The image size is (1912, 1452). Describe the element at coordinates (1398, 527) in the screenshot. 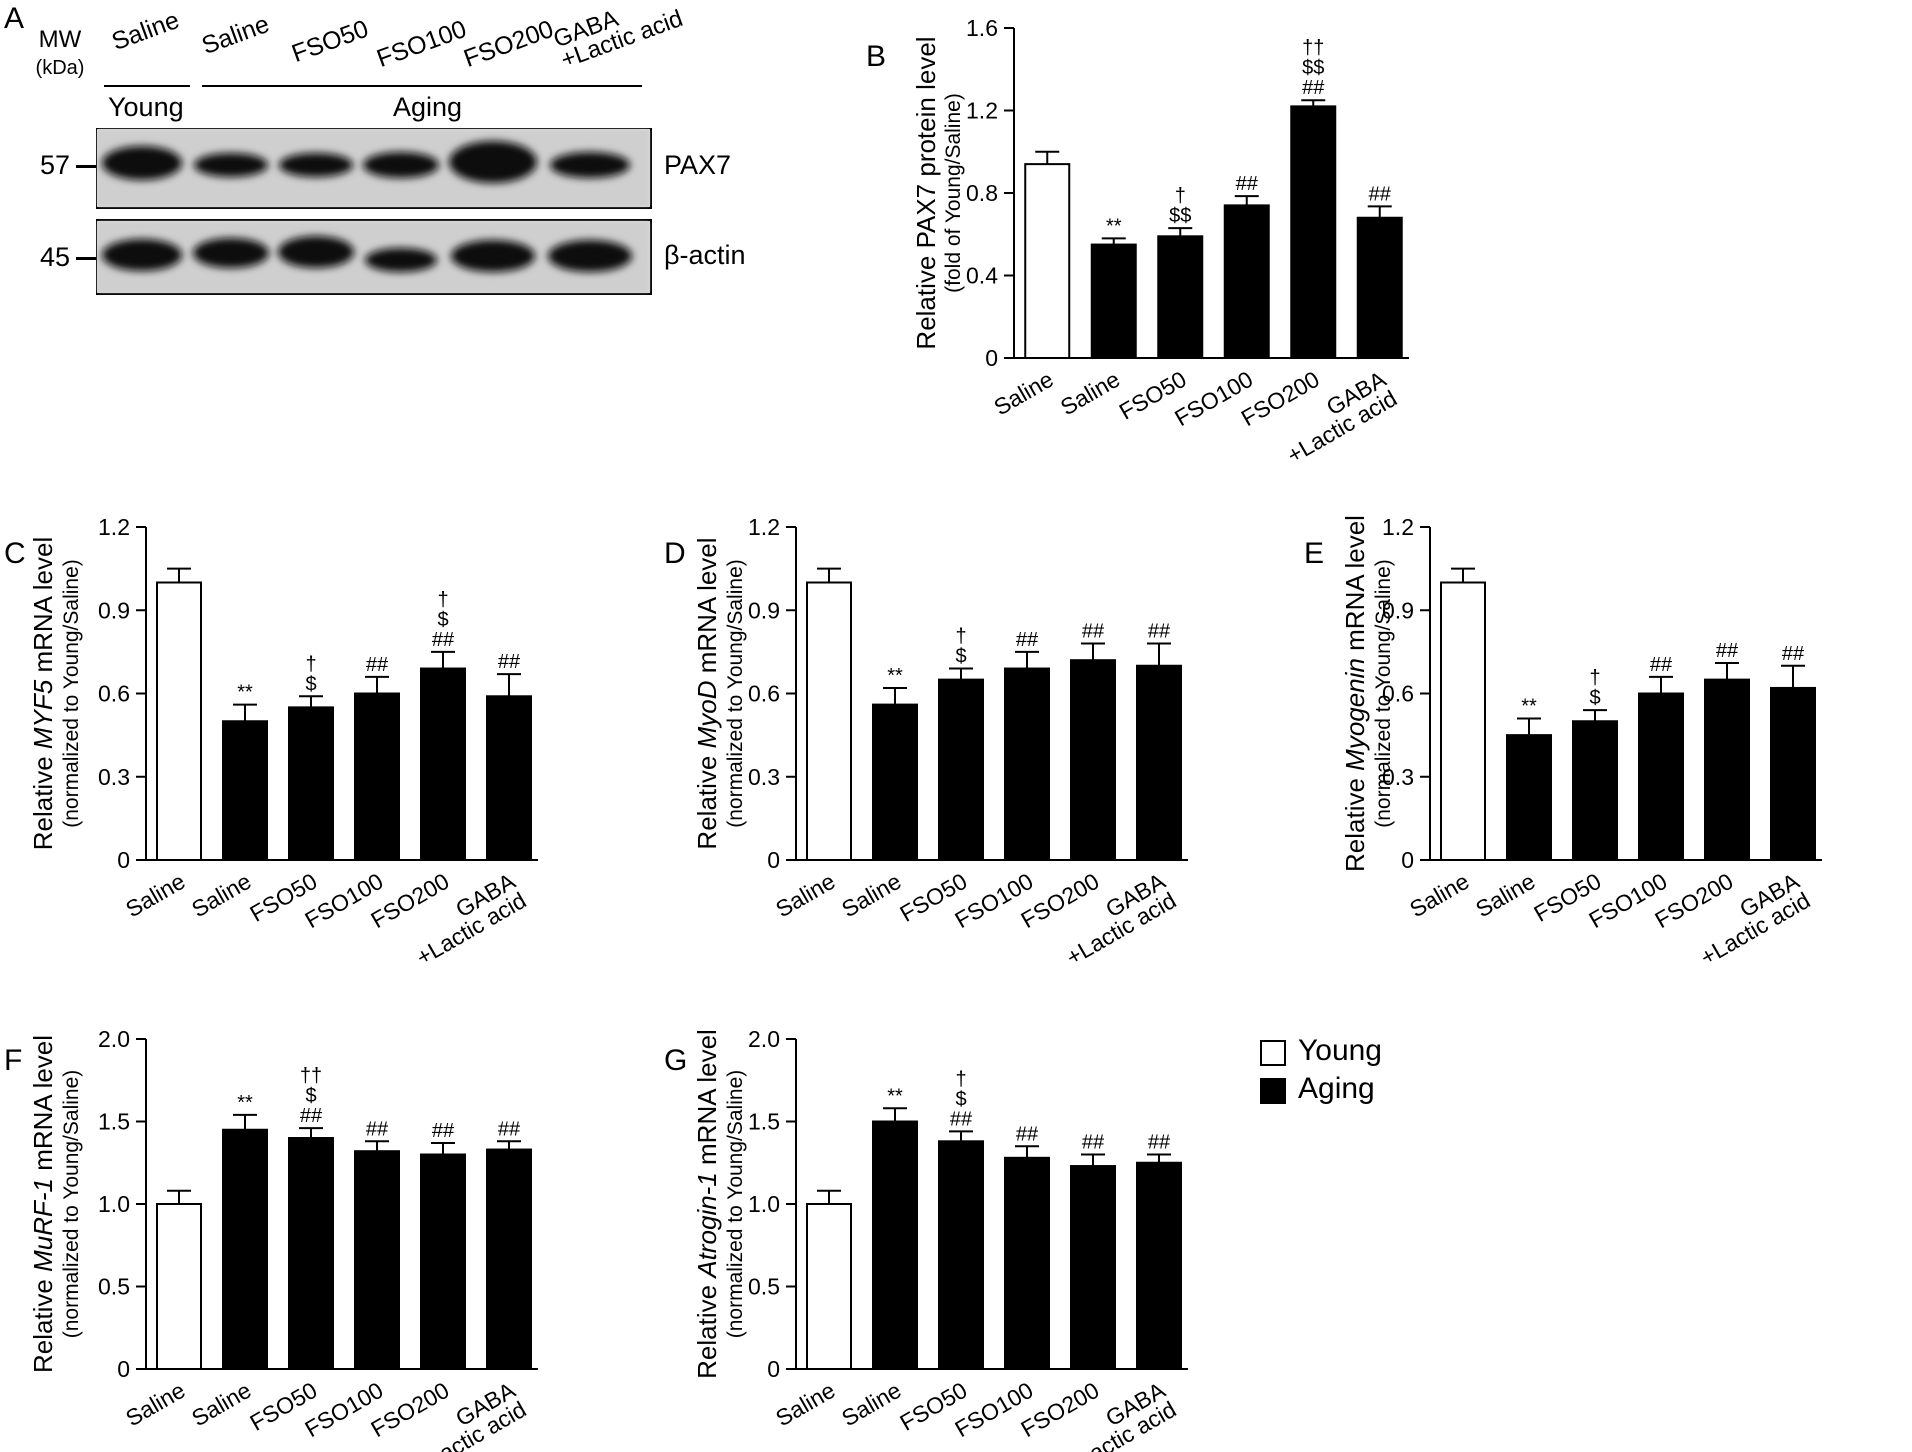

I see `y-tick-label-e-4: 1.2` at that location.